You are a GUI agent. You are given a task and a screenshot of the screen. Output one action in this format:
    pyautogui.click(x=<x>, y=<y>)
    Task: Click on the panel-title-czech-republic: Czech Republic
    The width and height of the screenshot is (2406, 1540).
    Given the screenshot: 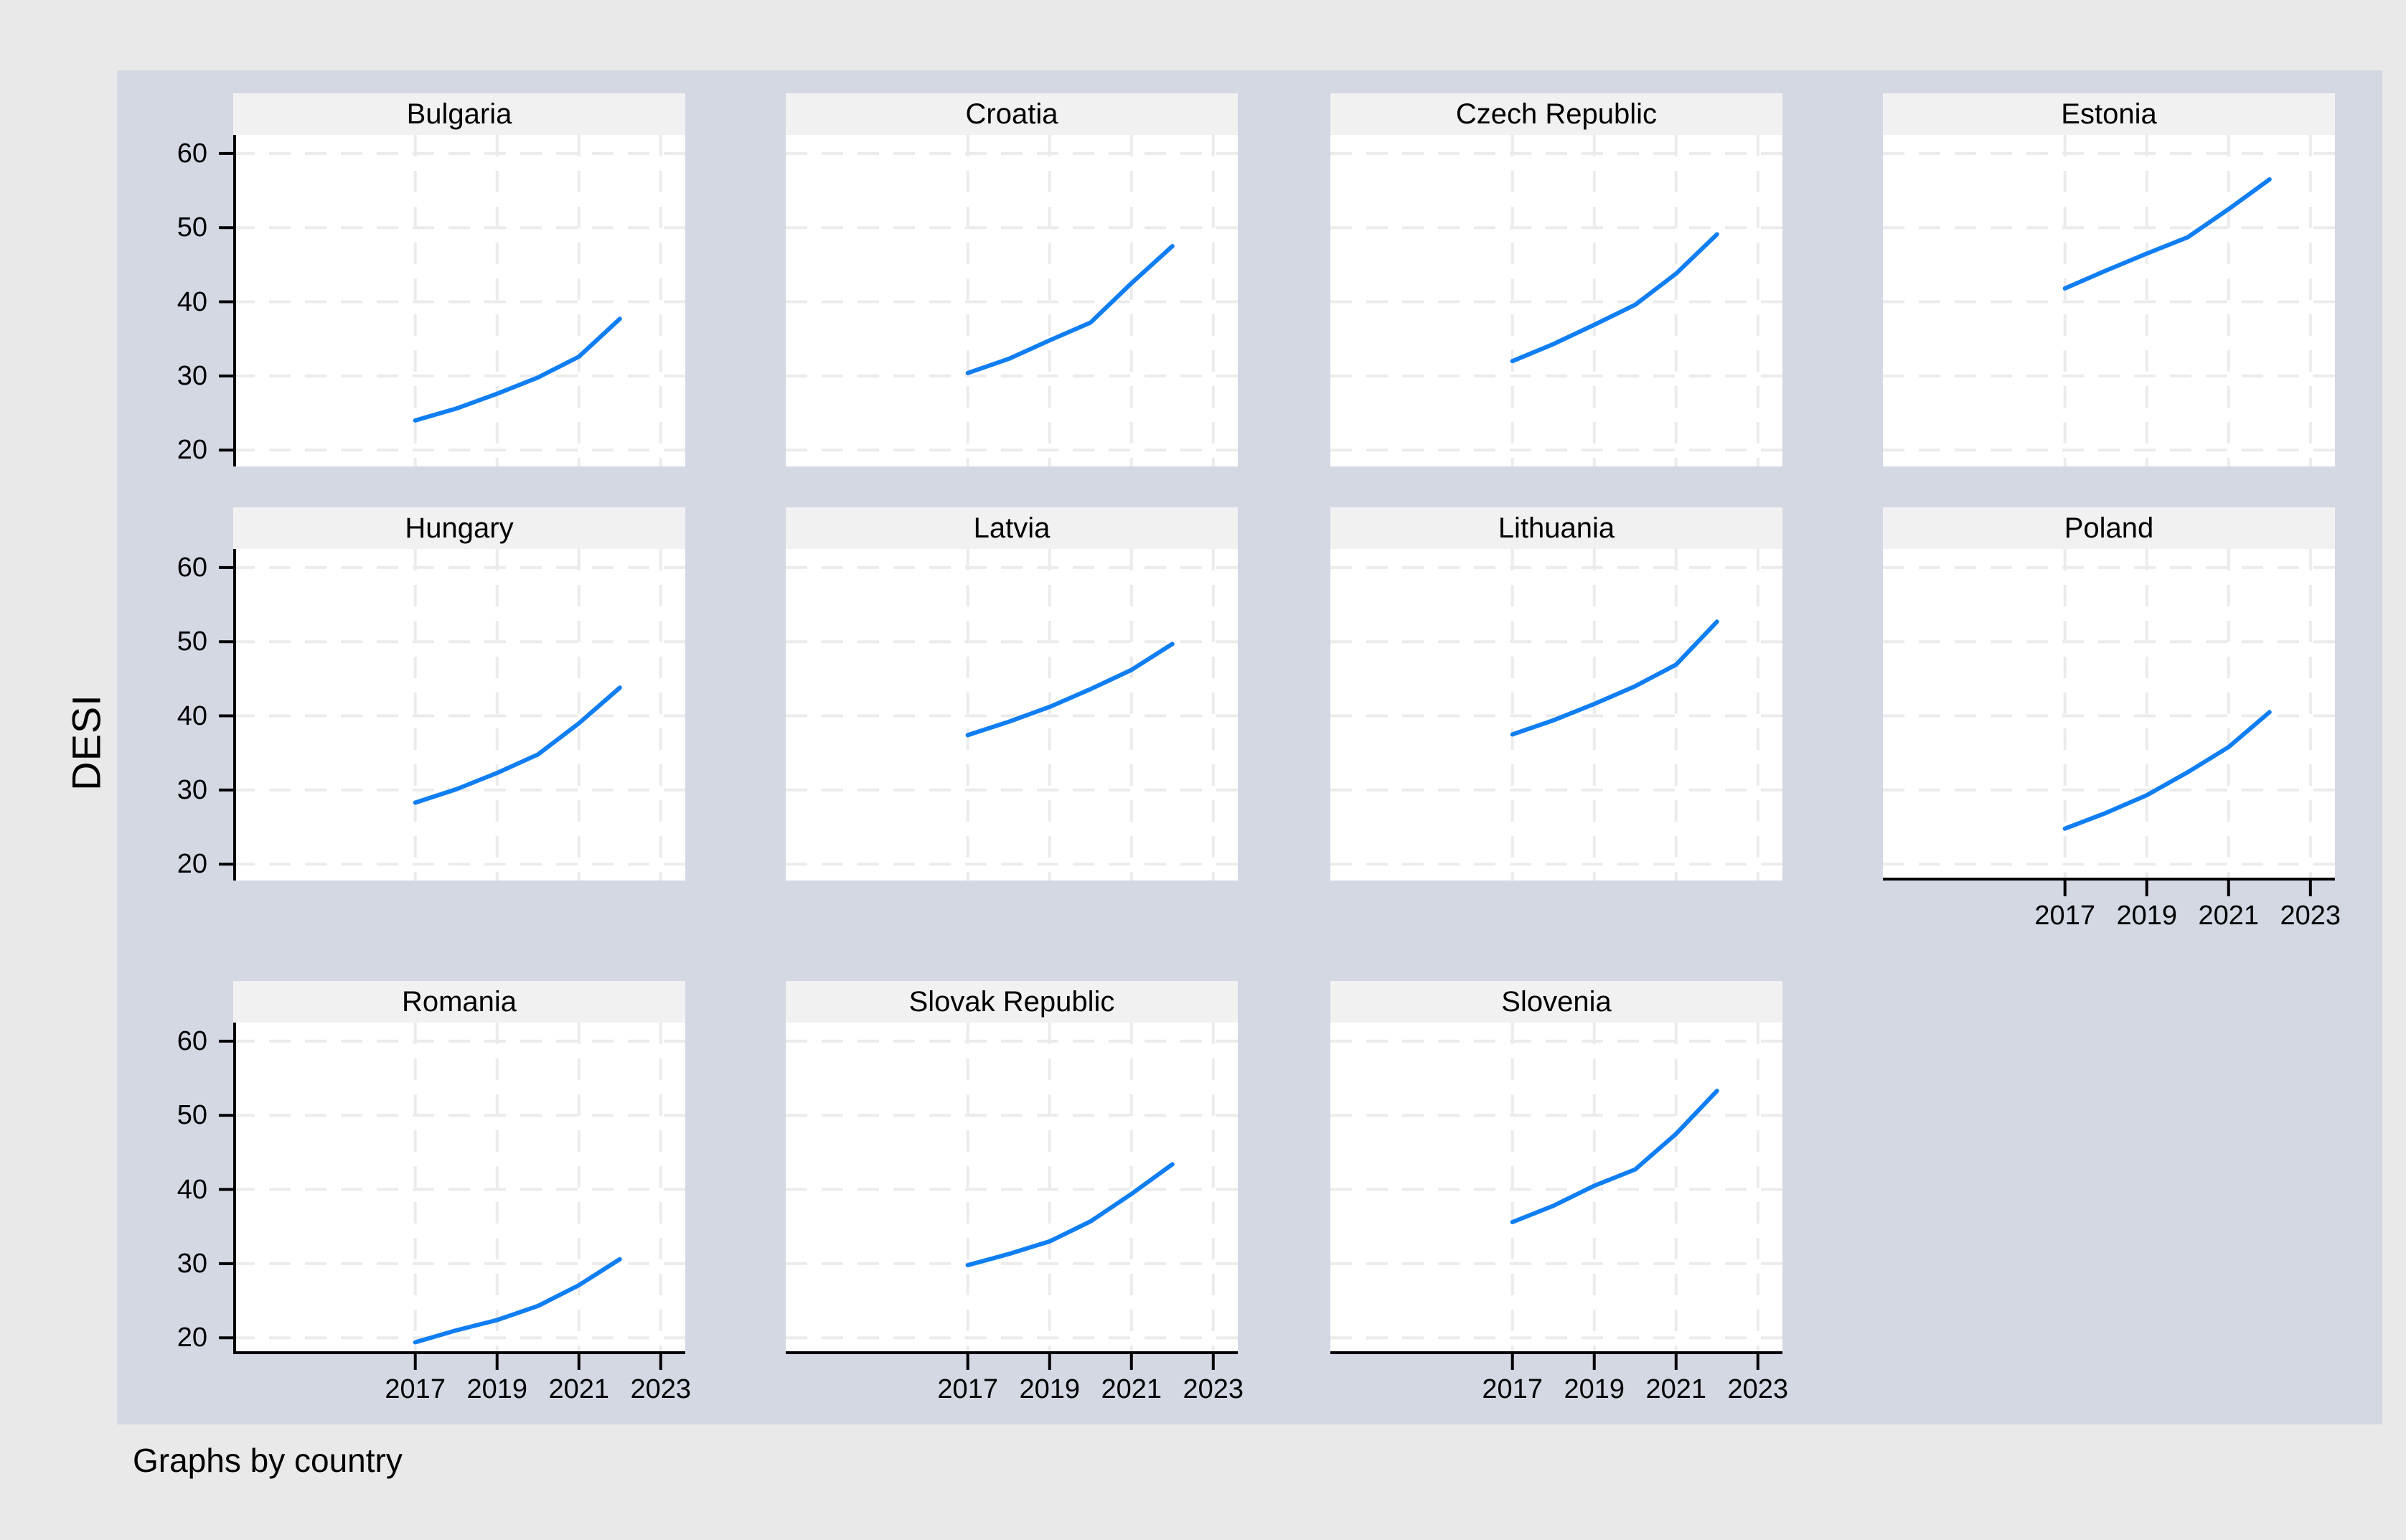 What is the action you would take?
    pyautogui.click(x=1556, y=114)
    